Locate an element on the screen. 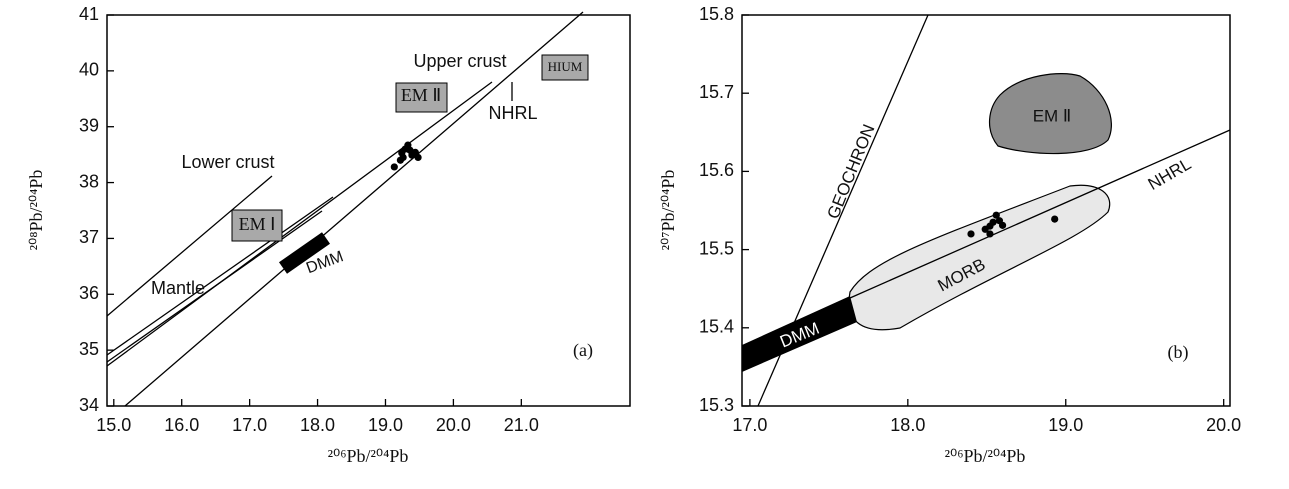 The image size is (1289, 489). y-tick-label: 35 is located at coordinates (89, 349).